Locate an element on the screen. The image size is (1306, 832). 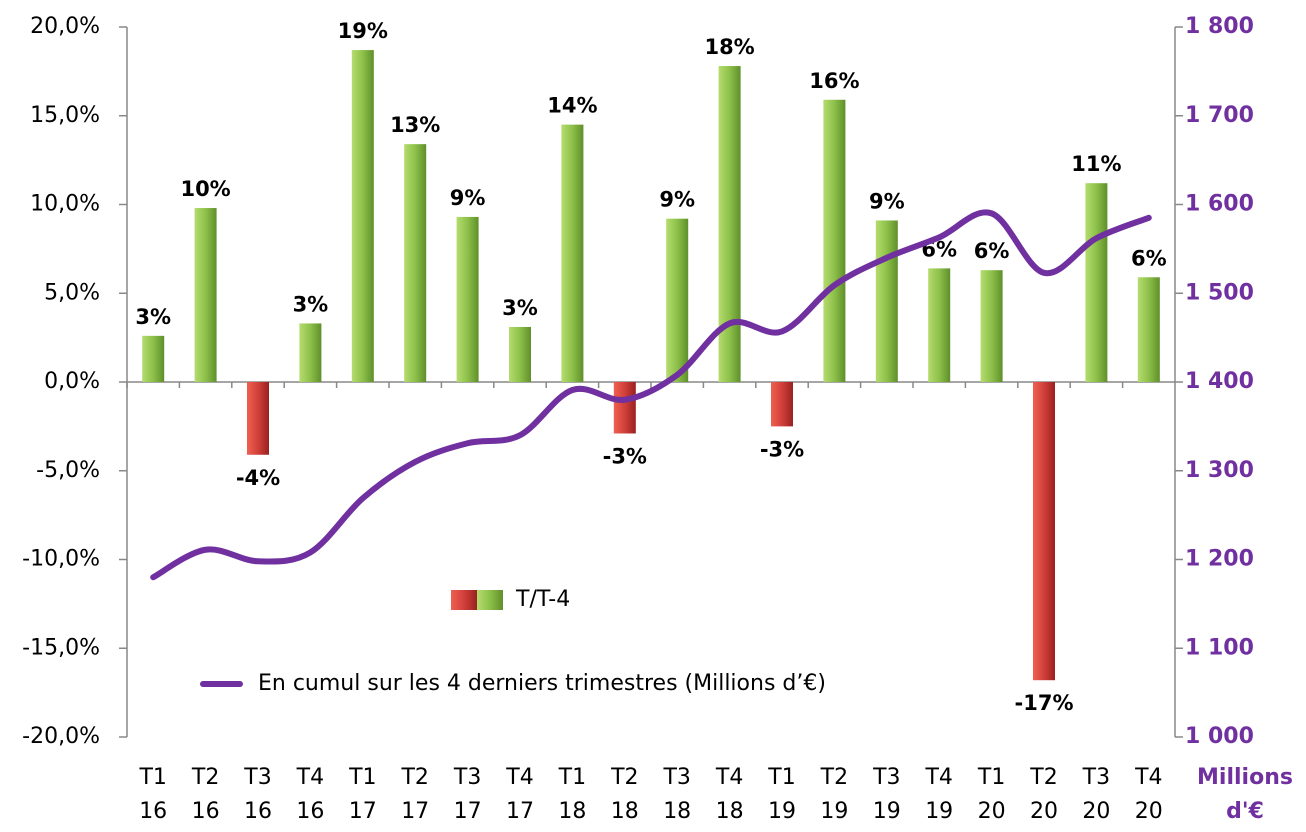
y-tick-label: 20,0% is located at coordinates (65, 26).